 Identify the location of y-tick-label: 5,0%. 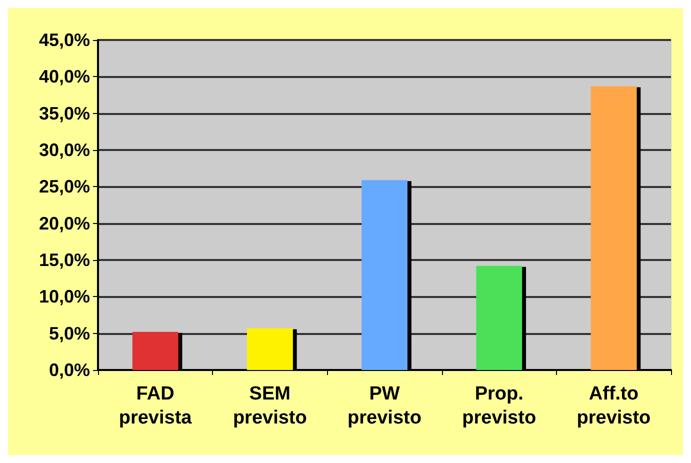
(69, 333).